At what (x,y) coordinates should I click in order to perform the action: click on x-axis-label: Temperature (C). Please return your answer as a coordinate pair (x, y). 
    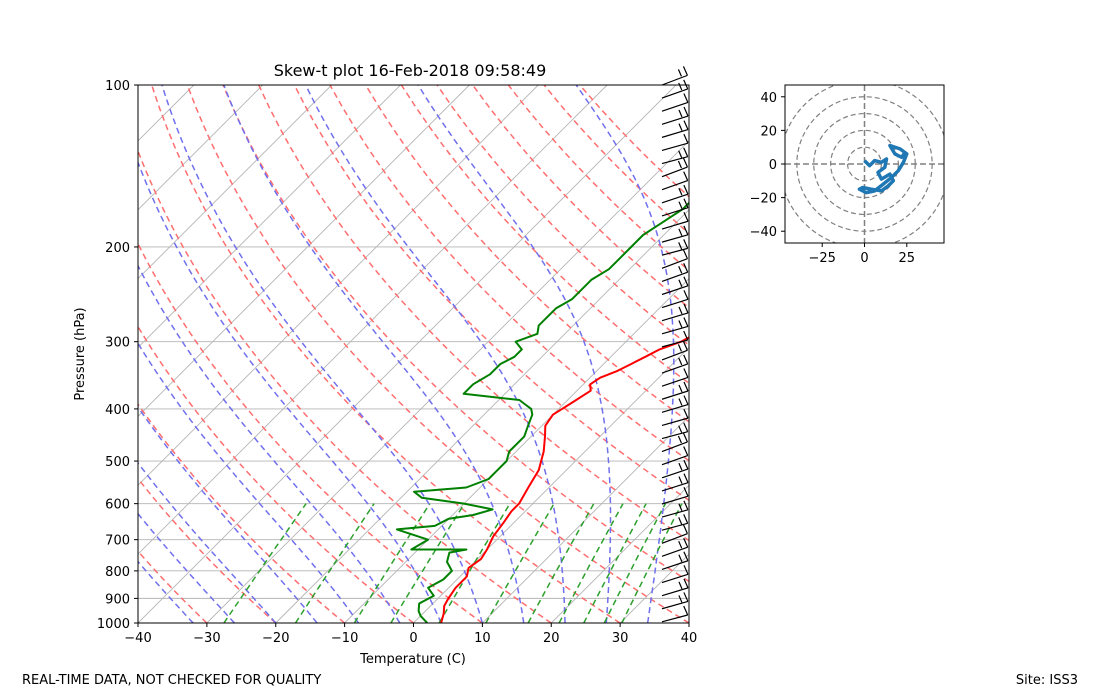
    Looking at the image, I should click on (412, 659).